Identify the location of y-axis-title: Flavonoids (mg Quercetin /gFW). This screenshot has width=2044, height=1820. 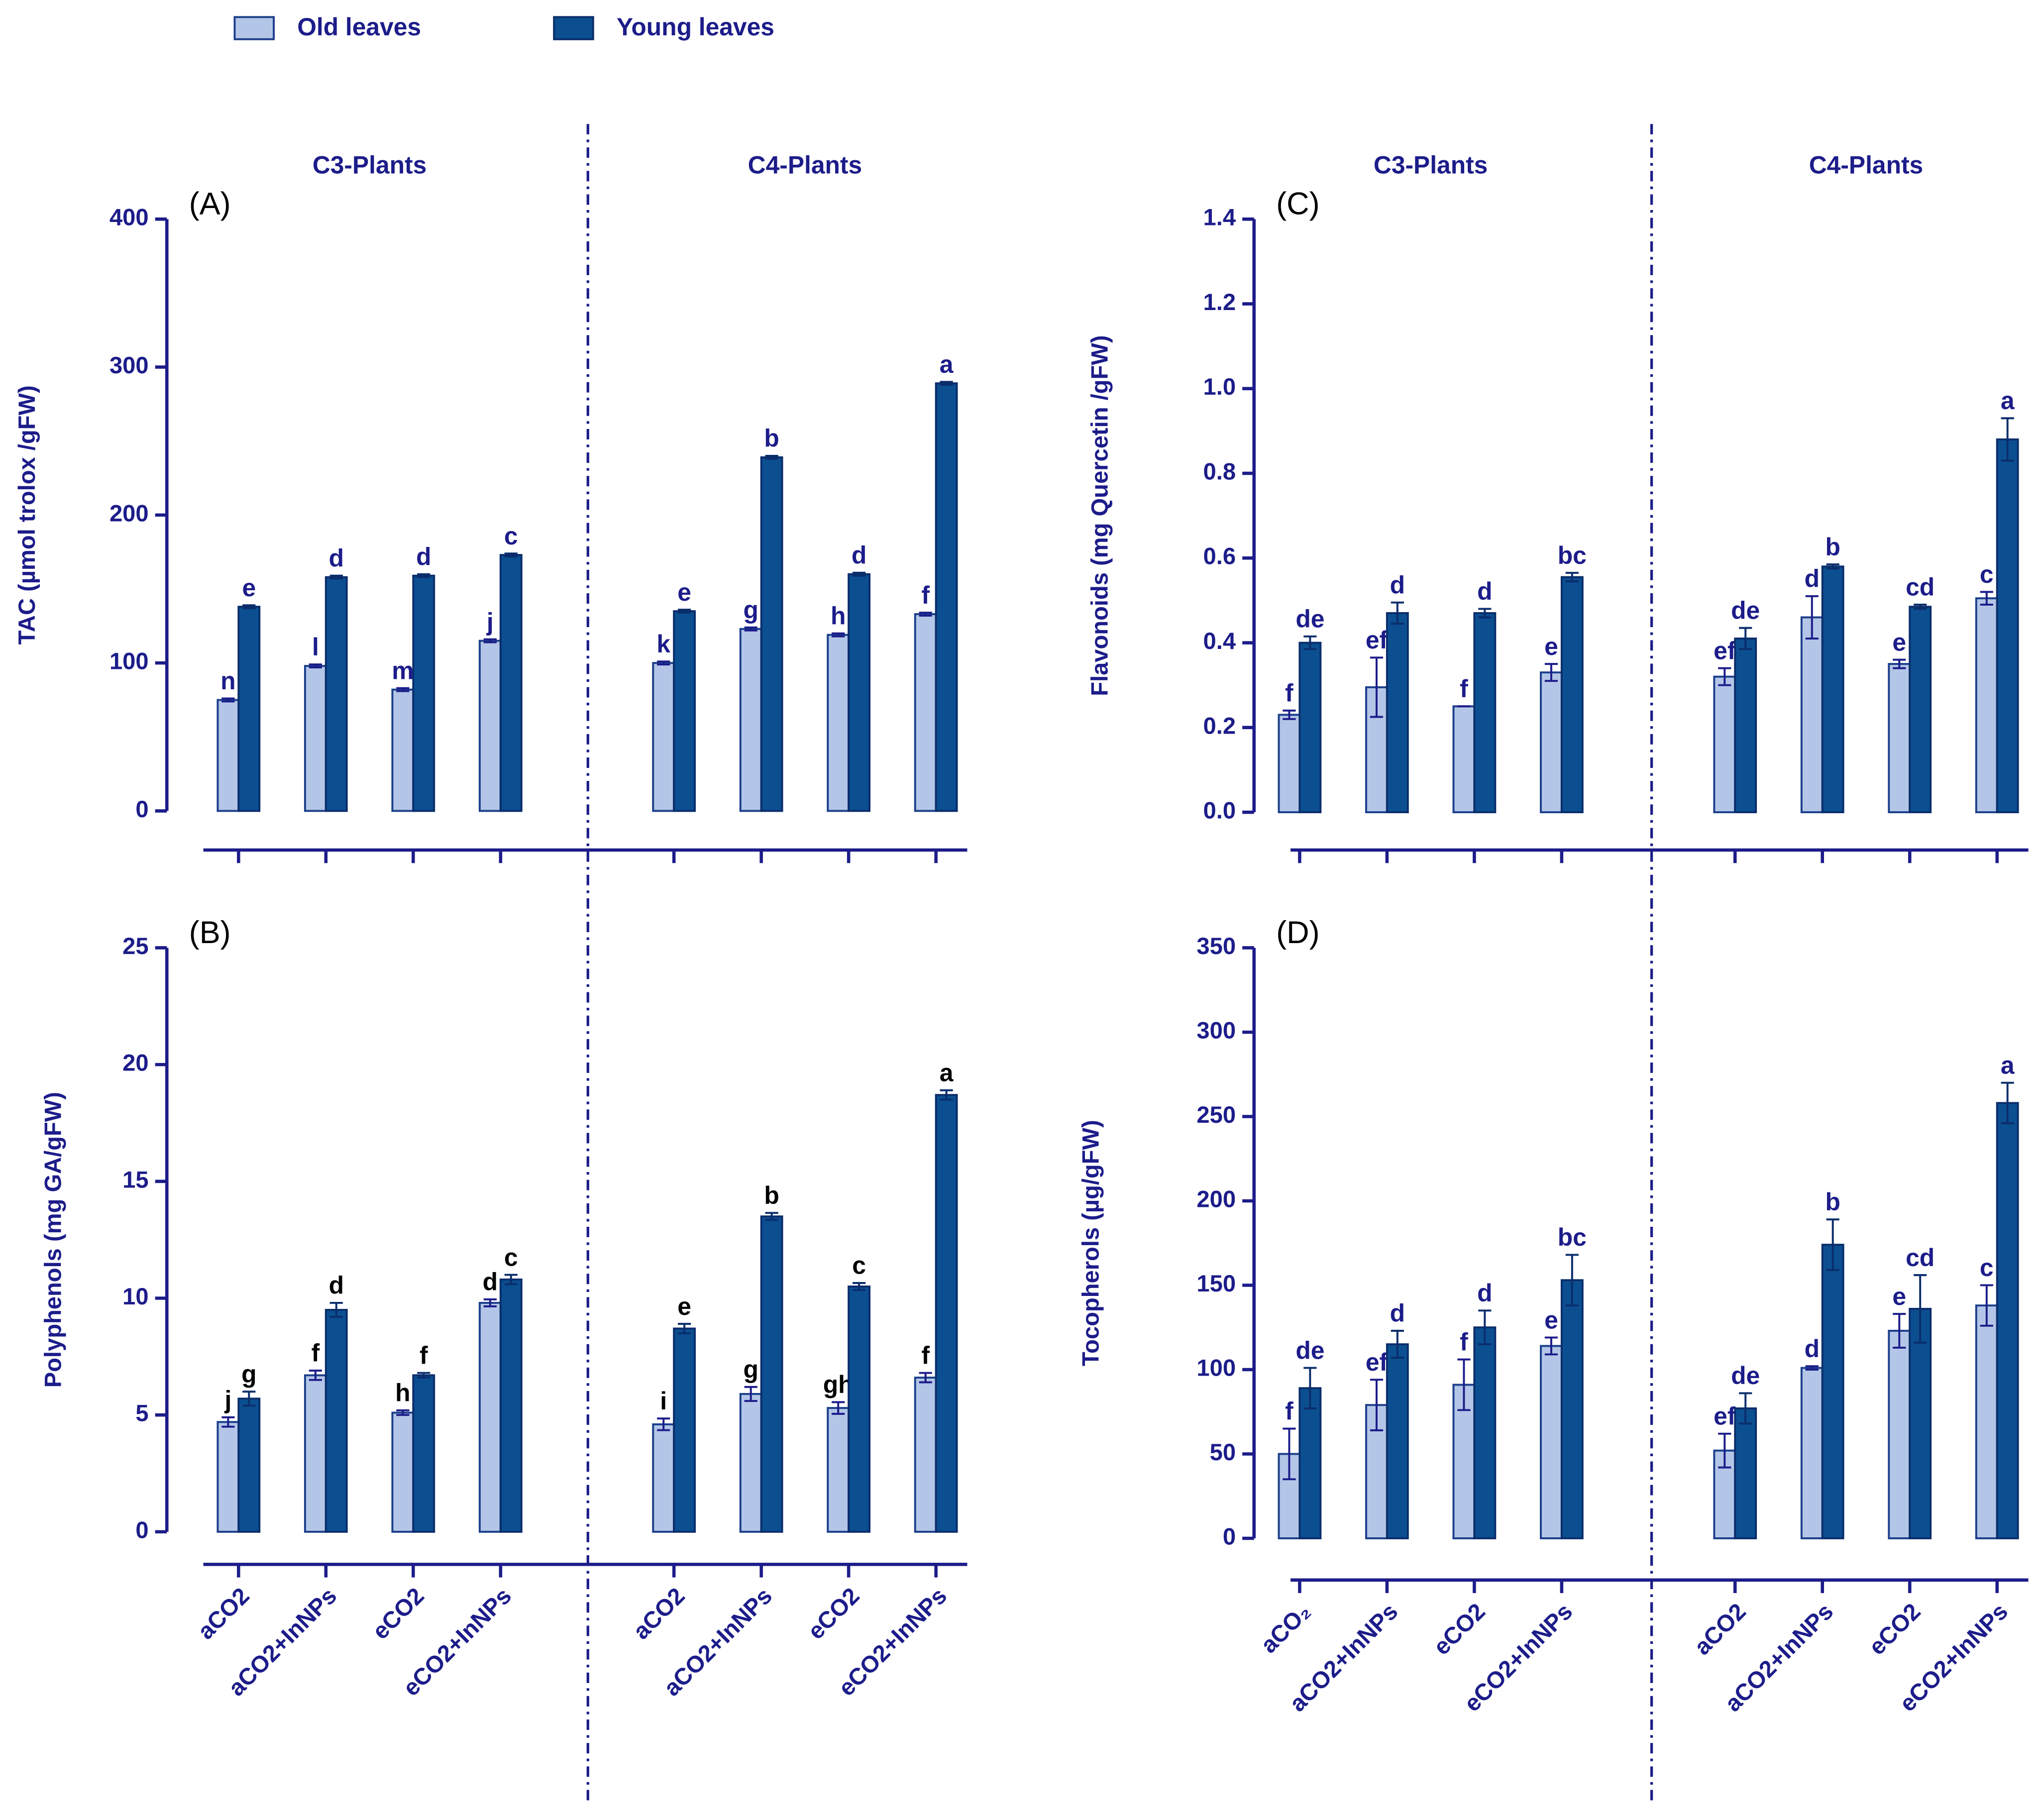
(1099, 515).